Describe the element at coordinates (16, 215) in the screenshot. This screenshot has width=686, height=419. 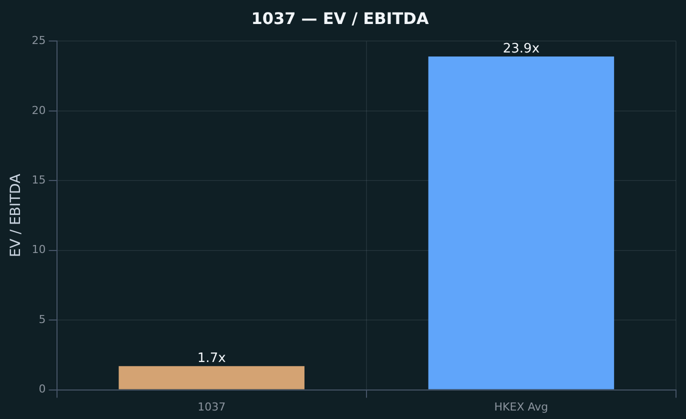
I see `y-axis-title: EV / EBITDA` at that location.